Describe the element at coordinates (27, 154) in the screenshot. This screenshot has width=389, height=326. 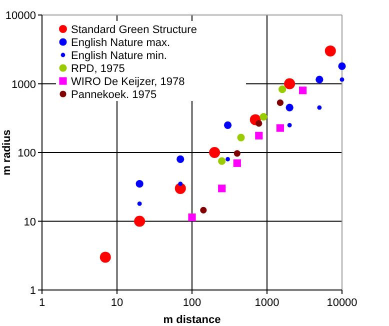
I see `y-tick-label: 100` at that location.